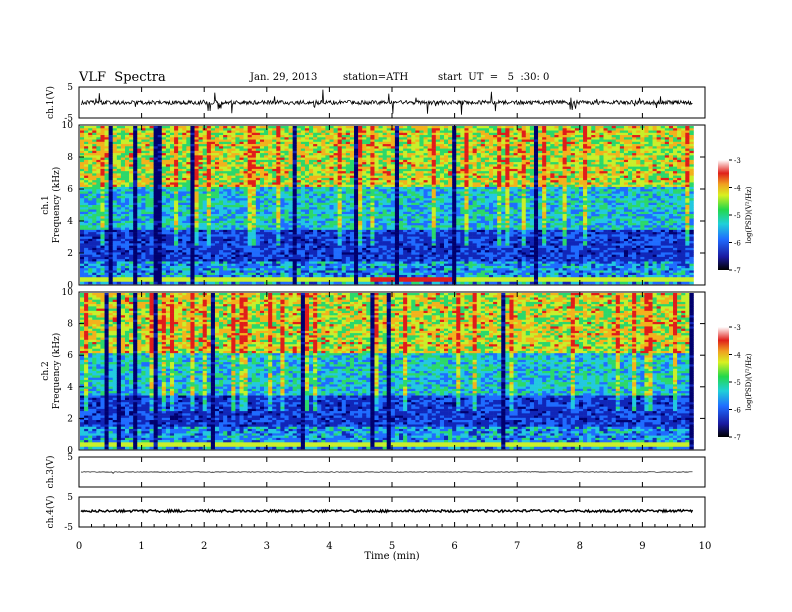  Describe the element at coordinates (375, 77) in the screenshot. I see `station-label: station=ATH` at that location.